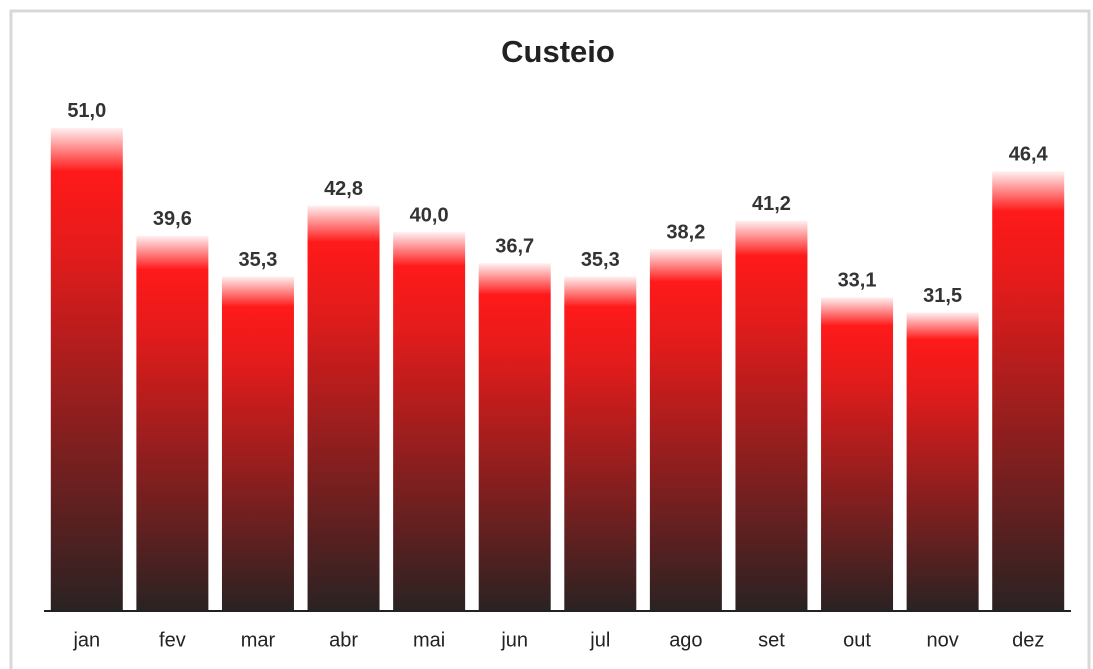 The image size is (1093, 669). I want to click on x-tick-label: ago, so click(685, 640).